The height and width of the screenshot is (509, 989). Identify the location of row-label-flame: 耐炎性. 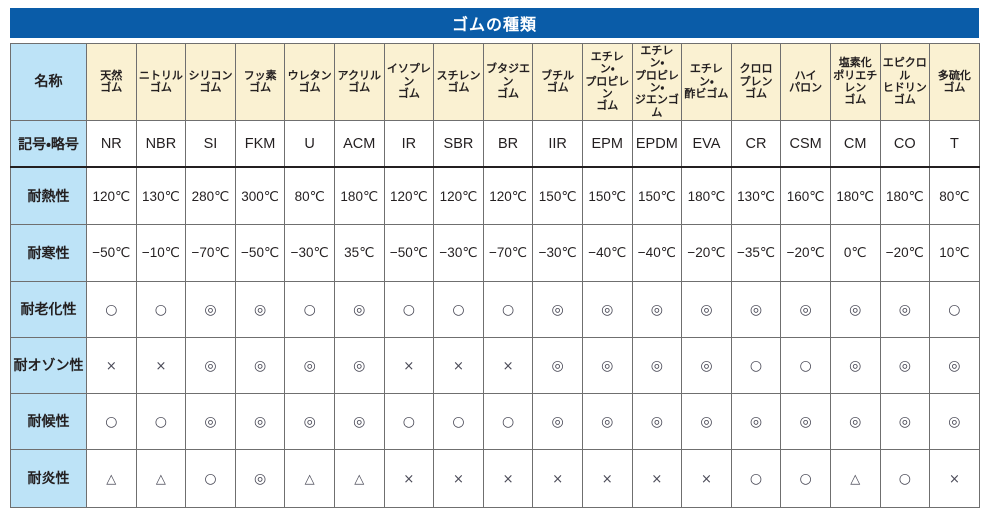
(48, 478).